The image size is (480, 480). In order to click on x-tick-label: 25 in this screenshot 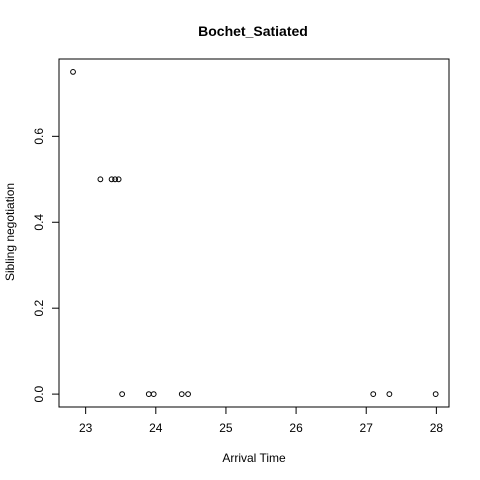, I will do `click(226, 428)`.